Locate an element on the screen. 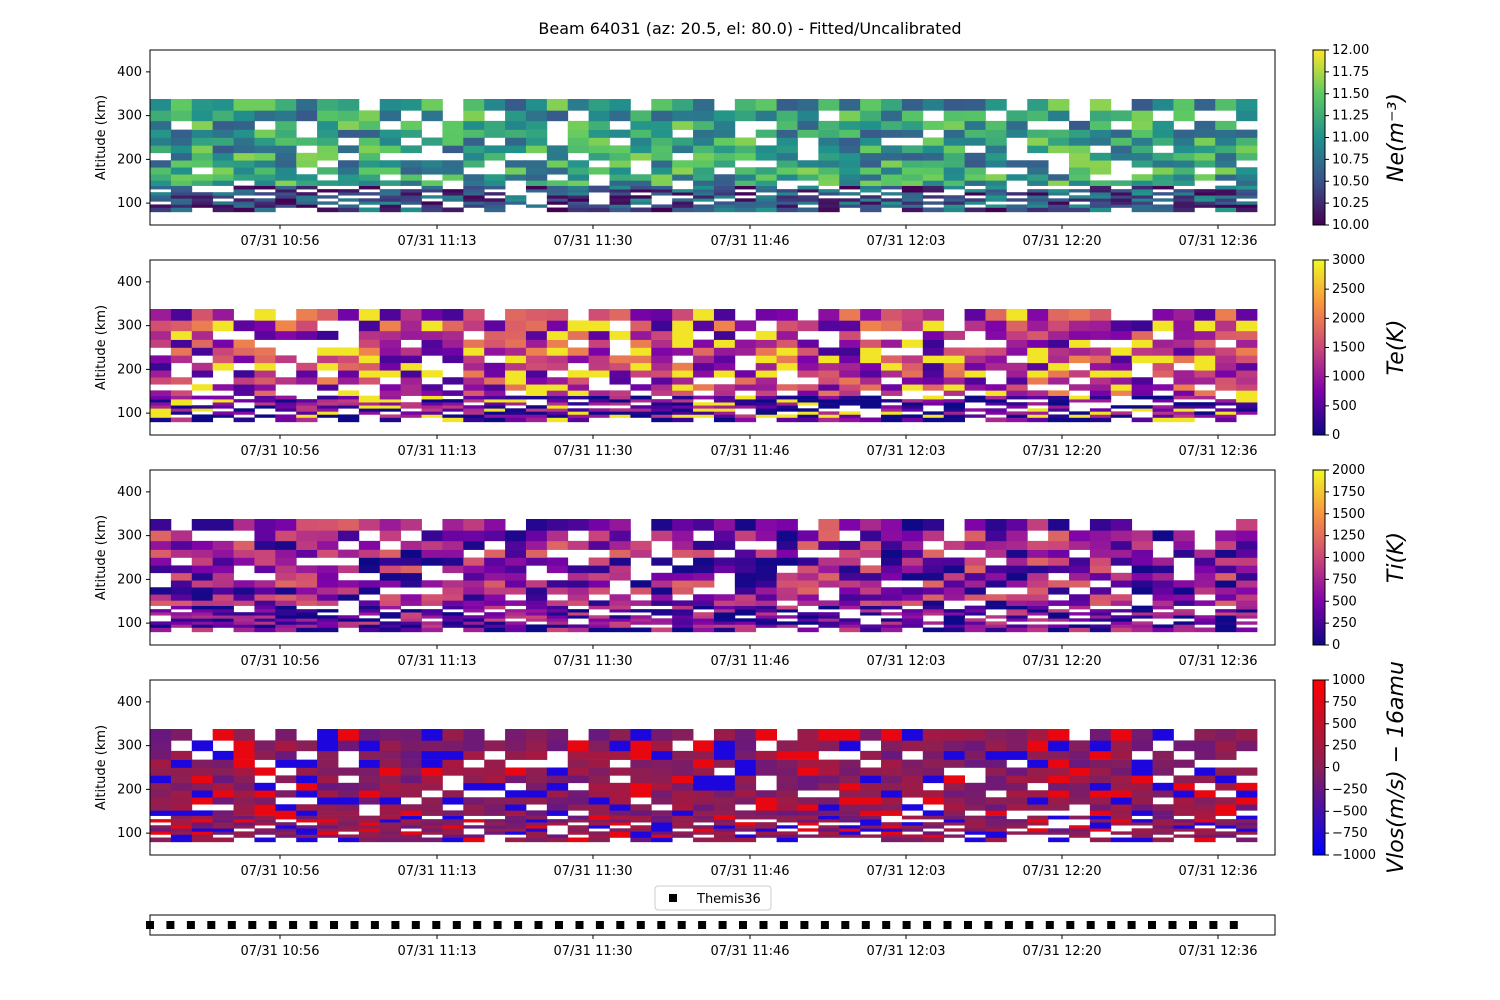  colorbar-tick-label: 750 is located at coordinates (1344, 579).